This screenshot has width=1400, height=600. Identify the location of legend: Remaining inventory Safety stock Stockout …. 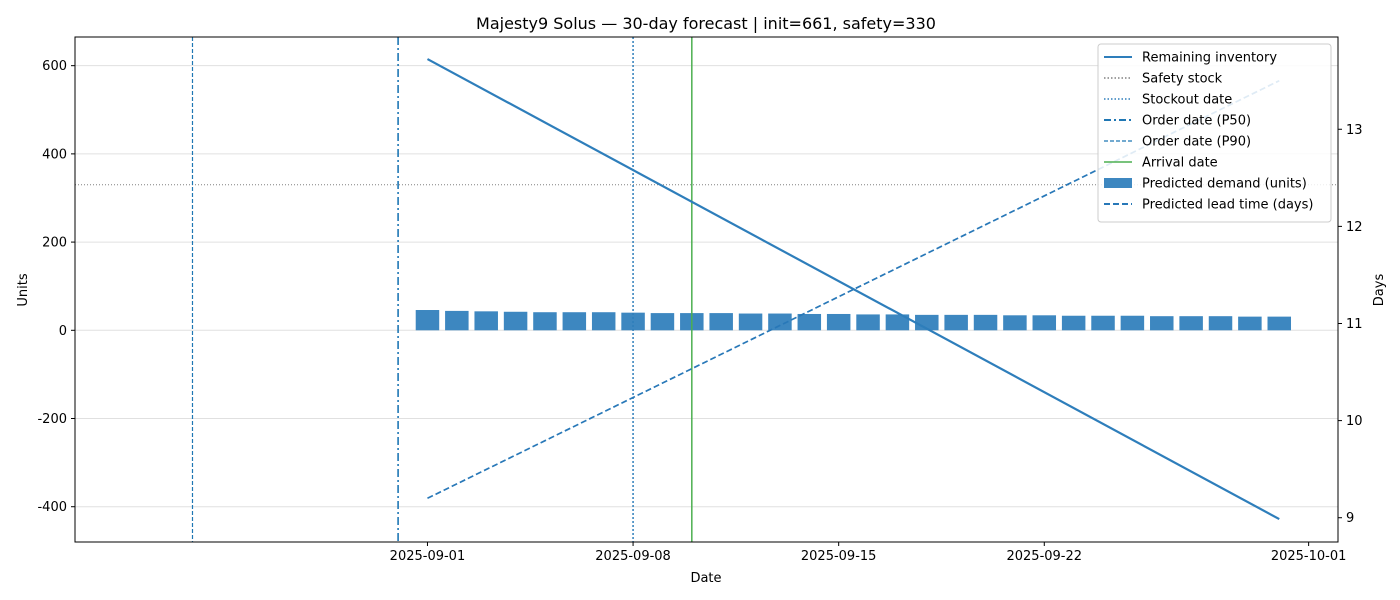
(1214, 133).